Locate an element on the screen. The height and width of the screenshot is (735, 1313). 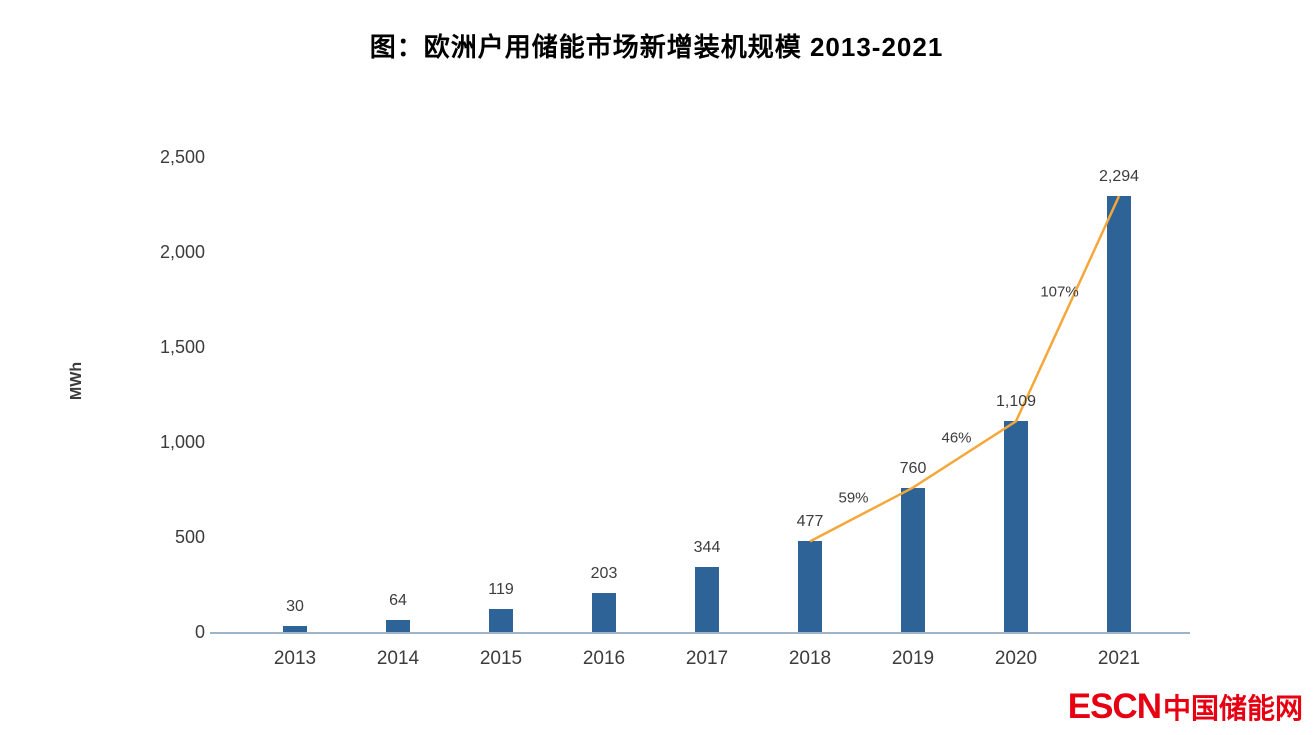
y-axis-tick-label: 1,000 is located at coordinates (182, 442).